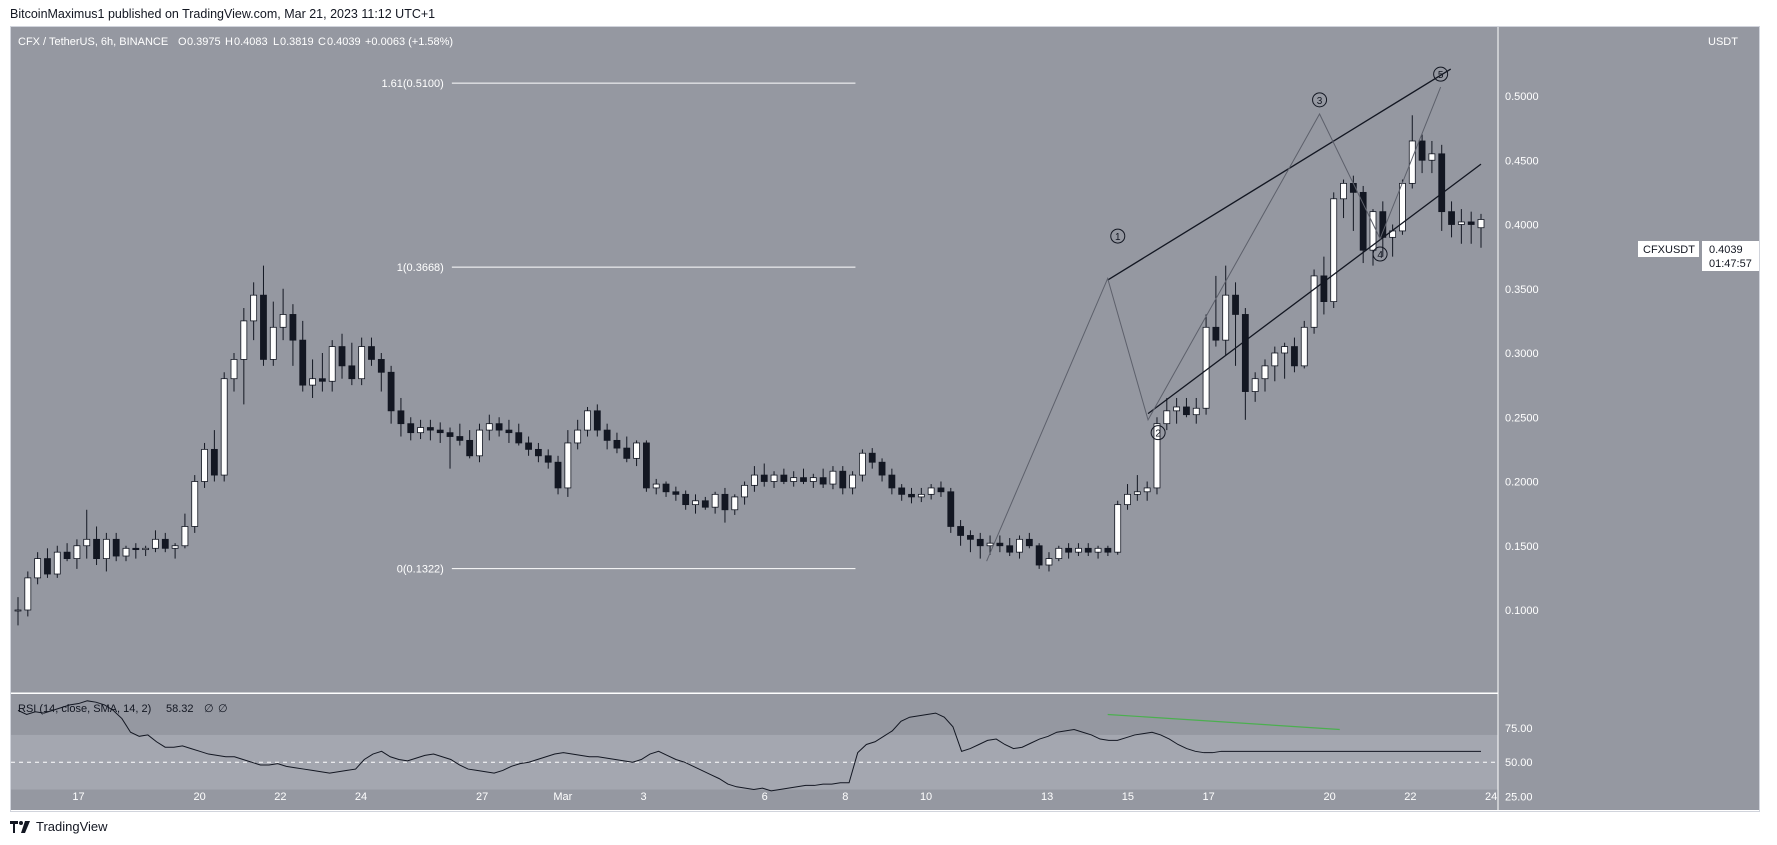  What do you see at coordinates (1519, 763) in the screenshot?
I see `rsi-tick-label: 50.00` at bounding box center [1519, 763].